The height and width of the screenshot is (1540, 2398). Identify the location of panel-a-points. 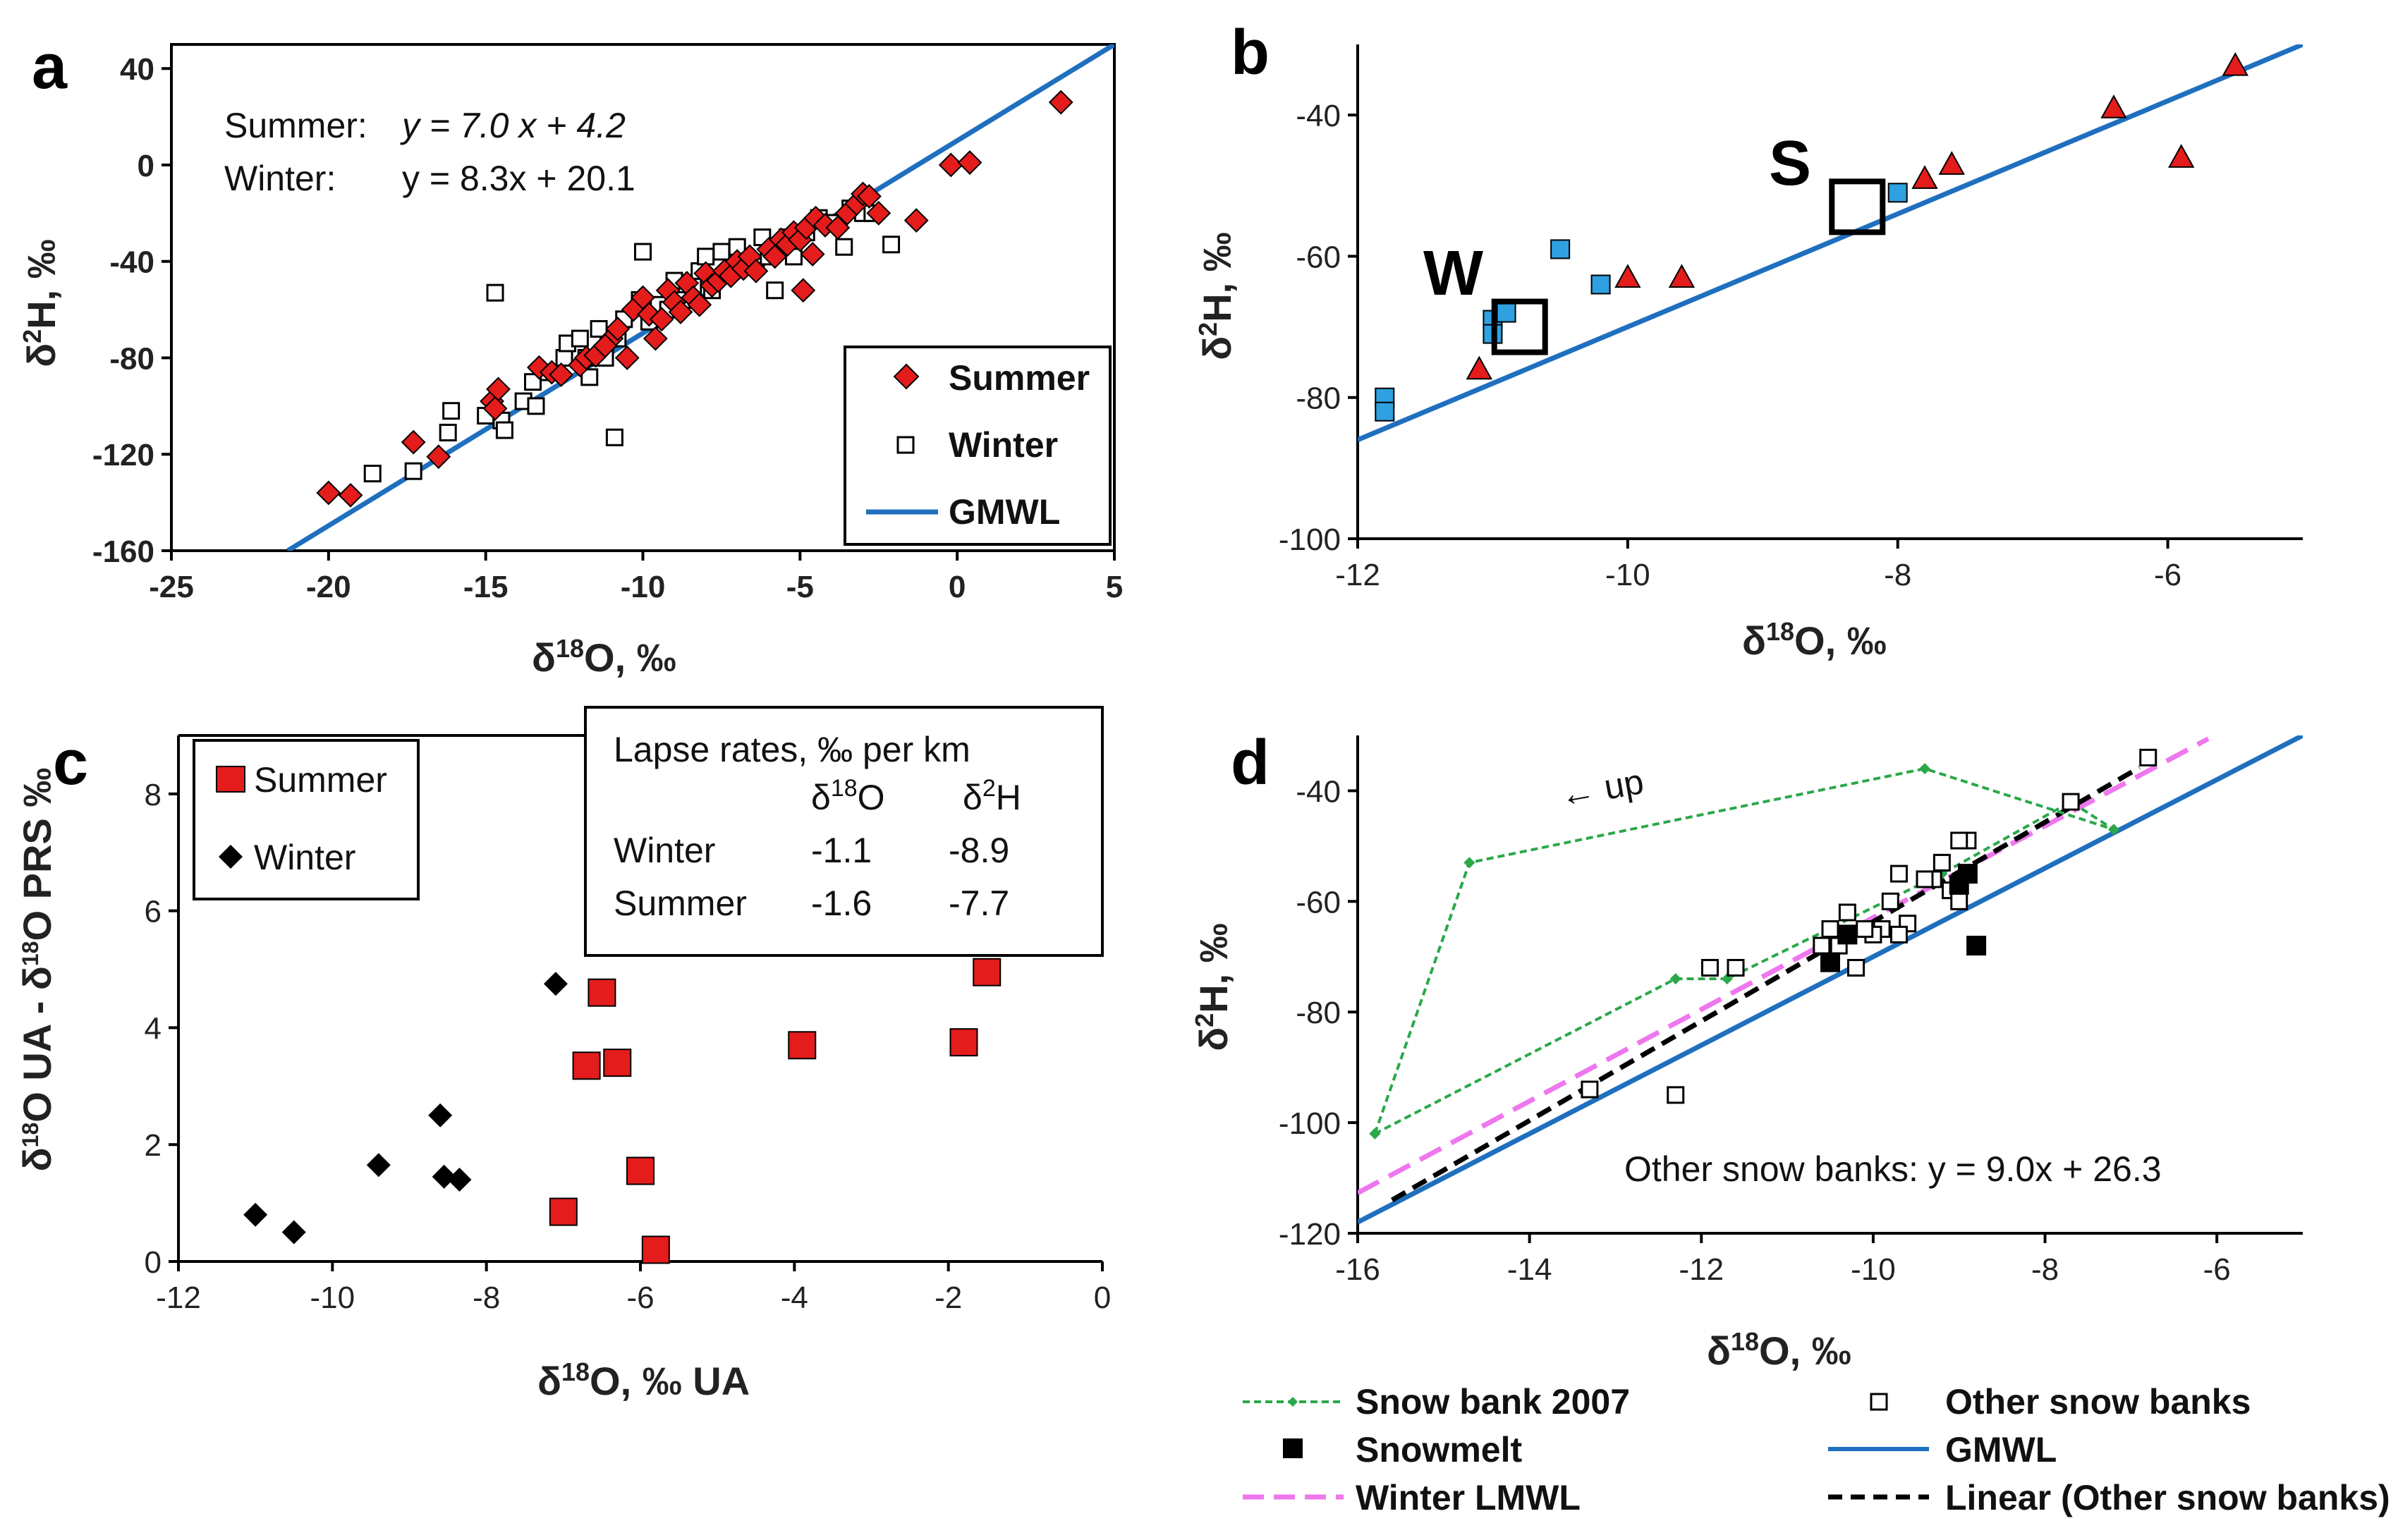
(694, 299).